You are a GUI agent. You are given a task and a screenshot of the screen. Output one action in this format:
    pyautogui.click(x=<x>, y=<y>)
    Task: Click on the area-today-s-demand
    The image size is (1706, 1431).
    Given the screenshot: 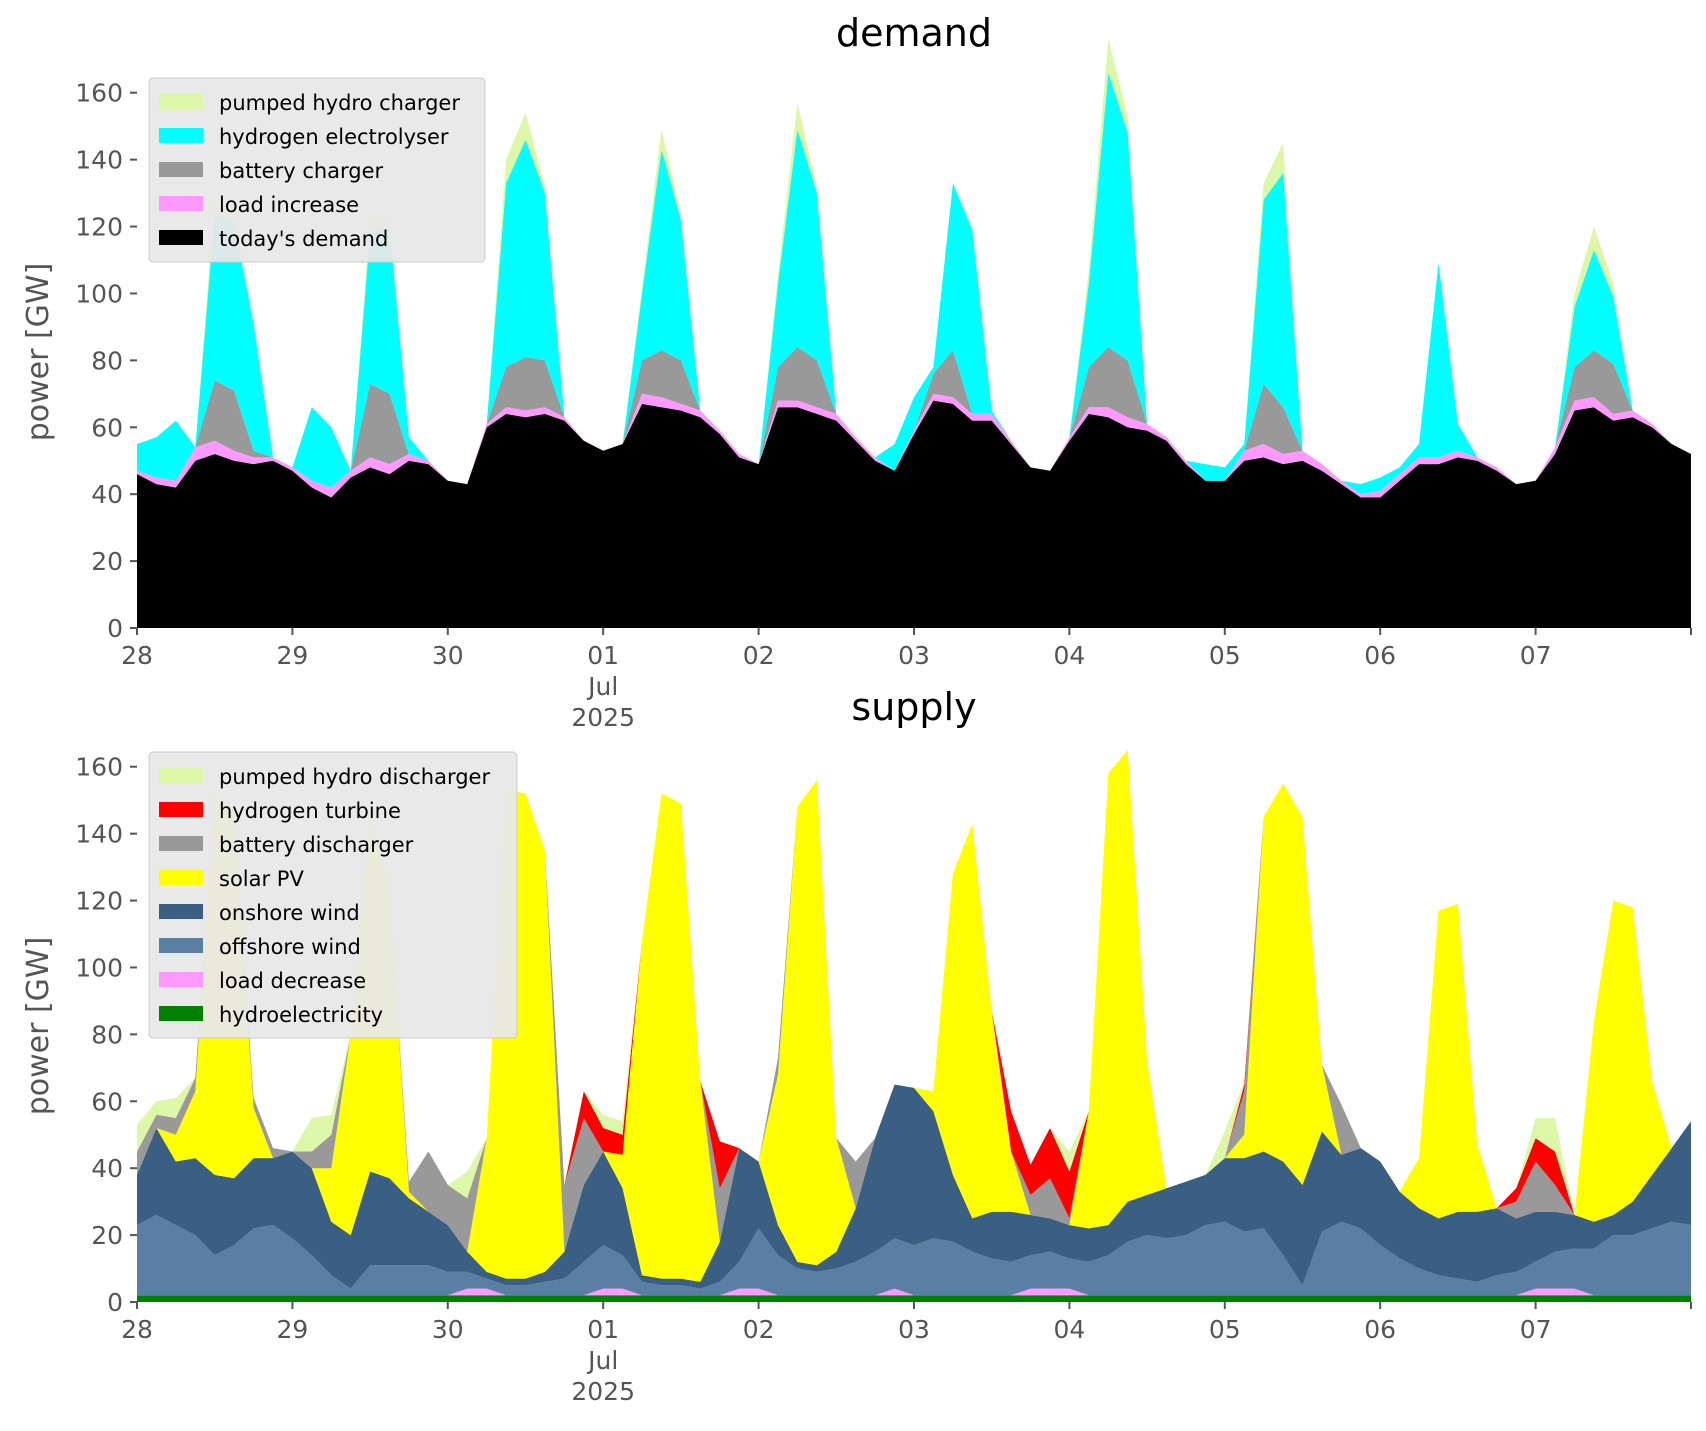 What is the action you would take?
    pyautogui.click(x=914, y=514)
    